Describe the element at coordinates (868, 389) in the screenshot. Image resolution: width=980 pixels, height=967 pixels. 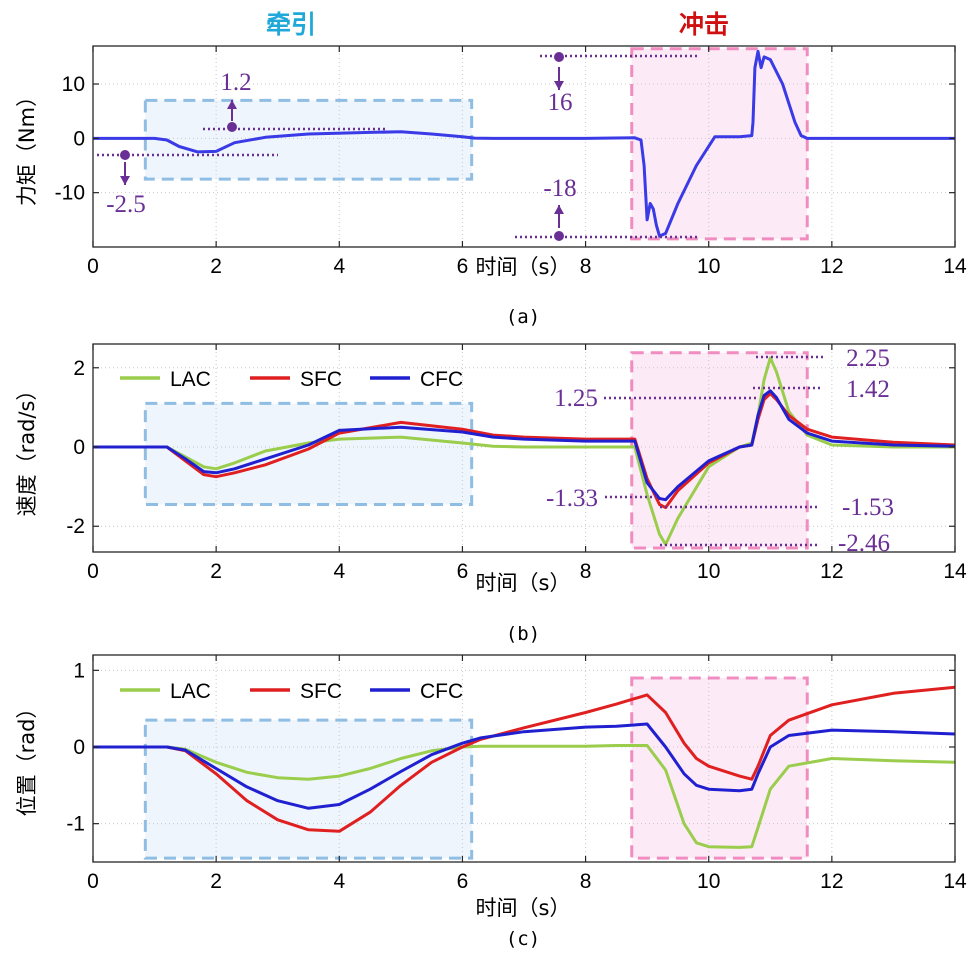
I see `annotation-label: 1.42` at that location.